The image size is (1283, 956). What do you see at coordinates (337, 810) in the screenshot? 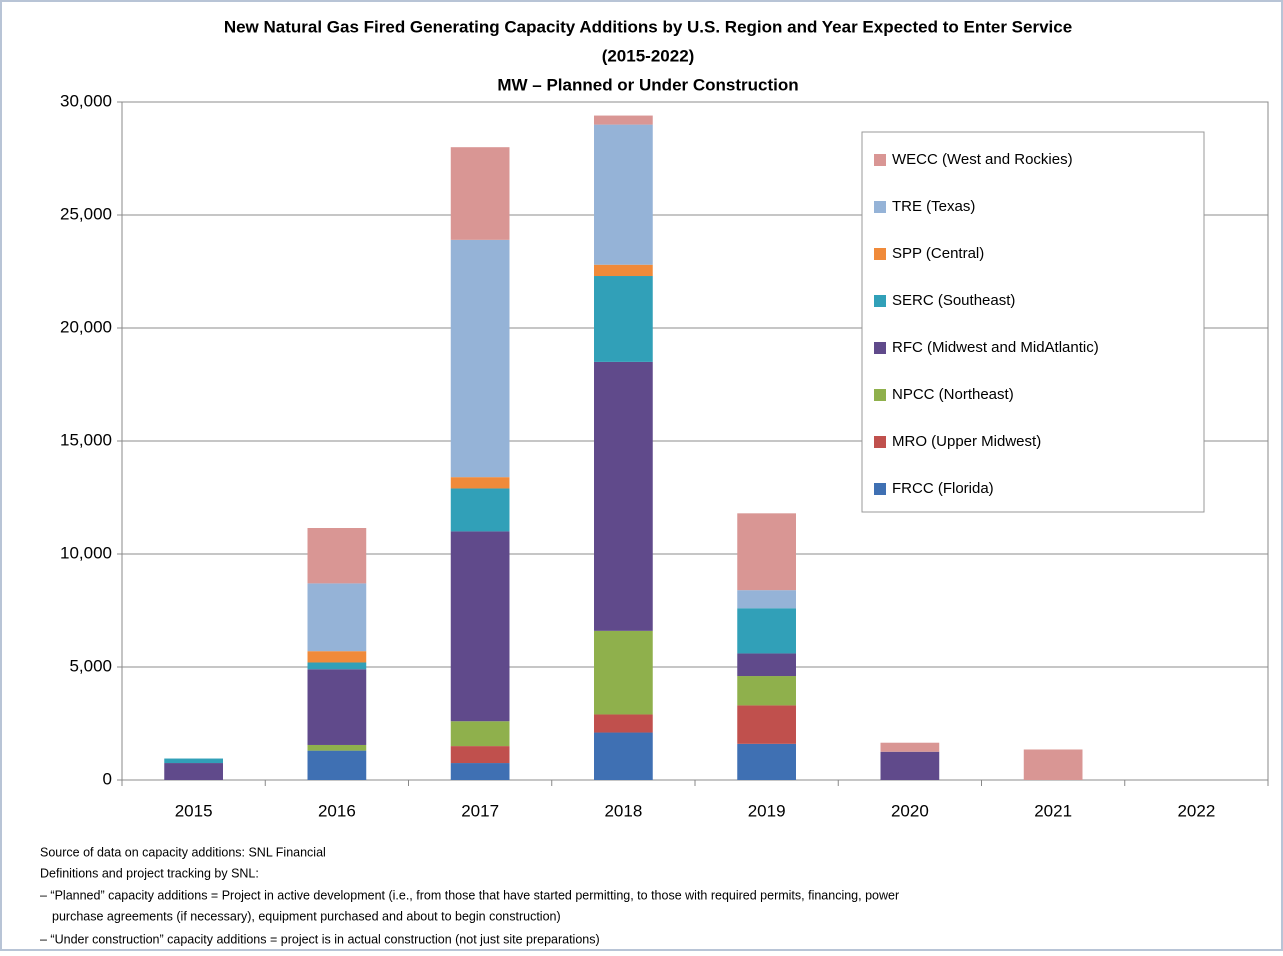
I see `x-tick-label: 2016` at bounding box center [337, 810].